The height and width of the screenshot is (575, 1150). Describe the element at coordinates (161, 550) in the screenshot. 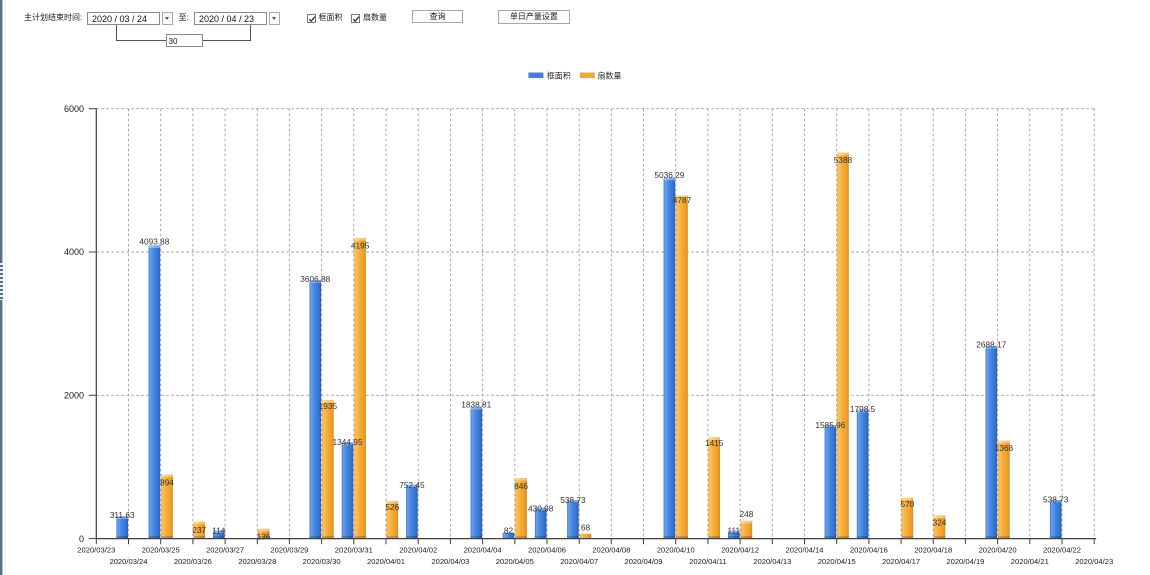

I see `svg-text: 2020/03/25` at that location.